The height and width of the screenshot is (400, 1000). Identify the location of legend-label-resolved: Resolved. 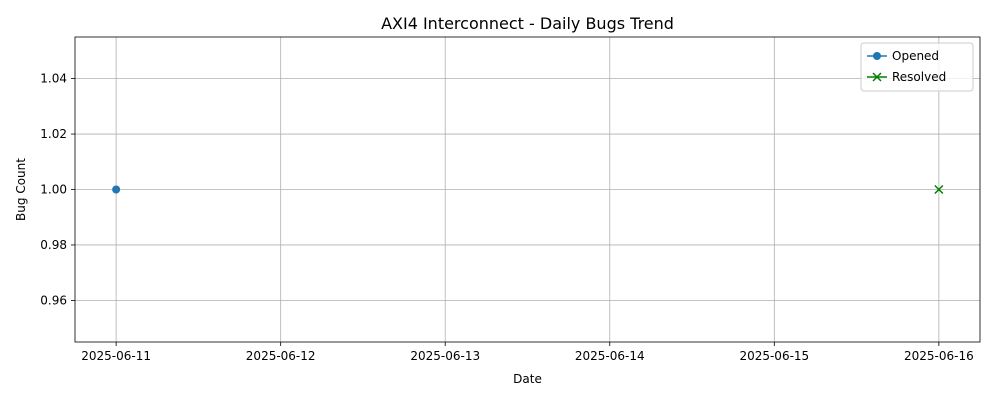
(919, 77).